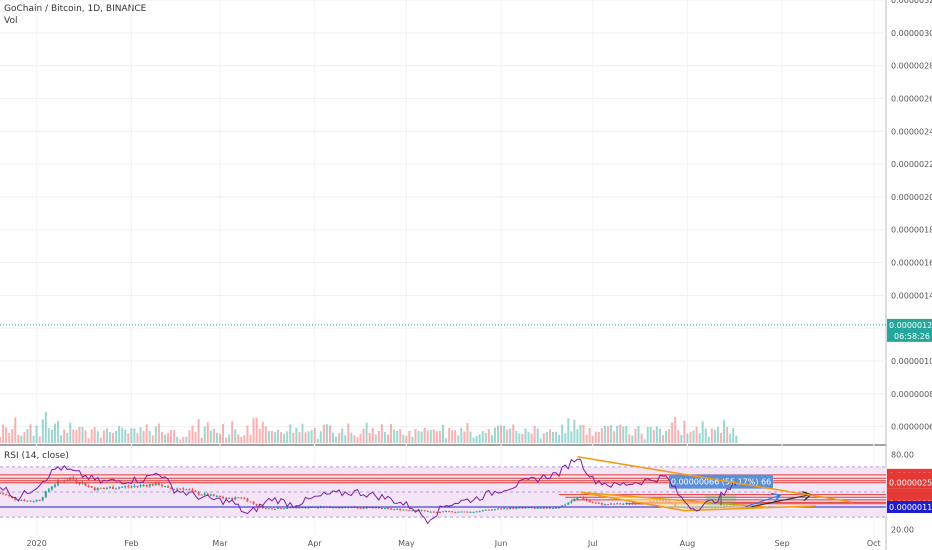  Describe the element at coordinates (369, 427) in the screenshot. I see `volume-bars` at that location.